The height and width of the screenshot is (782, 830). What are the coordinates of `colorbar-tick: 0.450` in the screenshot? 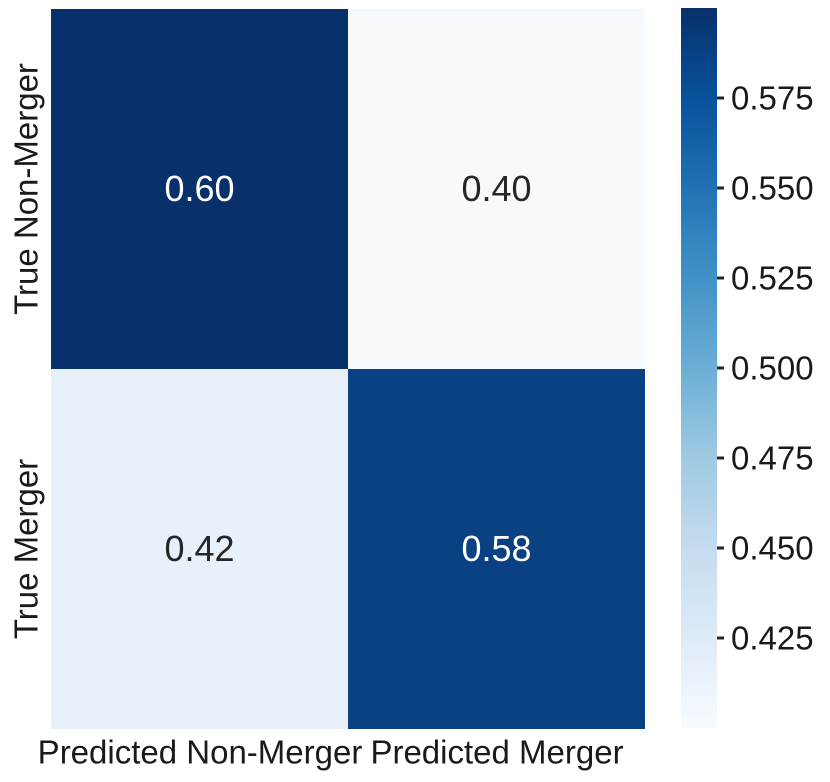 It's located at (765, 548).